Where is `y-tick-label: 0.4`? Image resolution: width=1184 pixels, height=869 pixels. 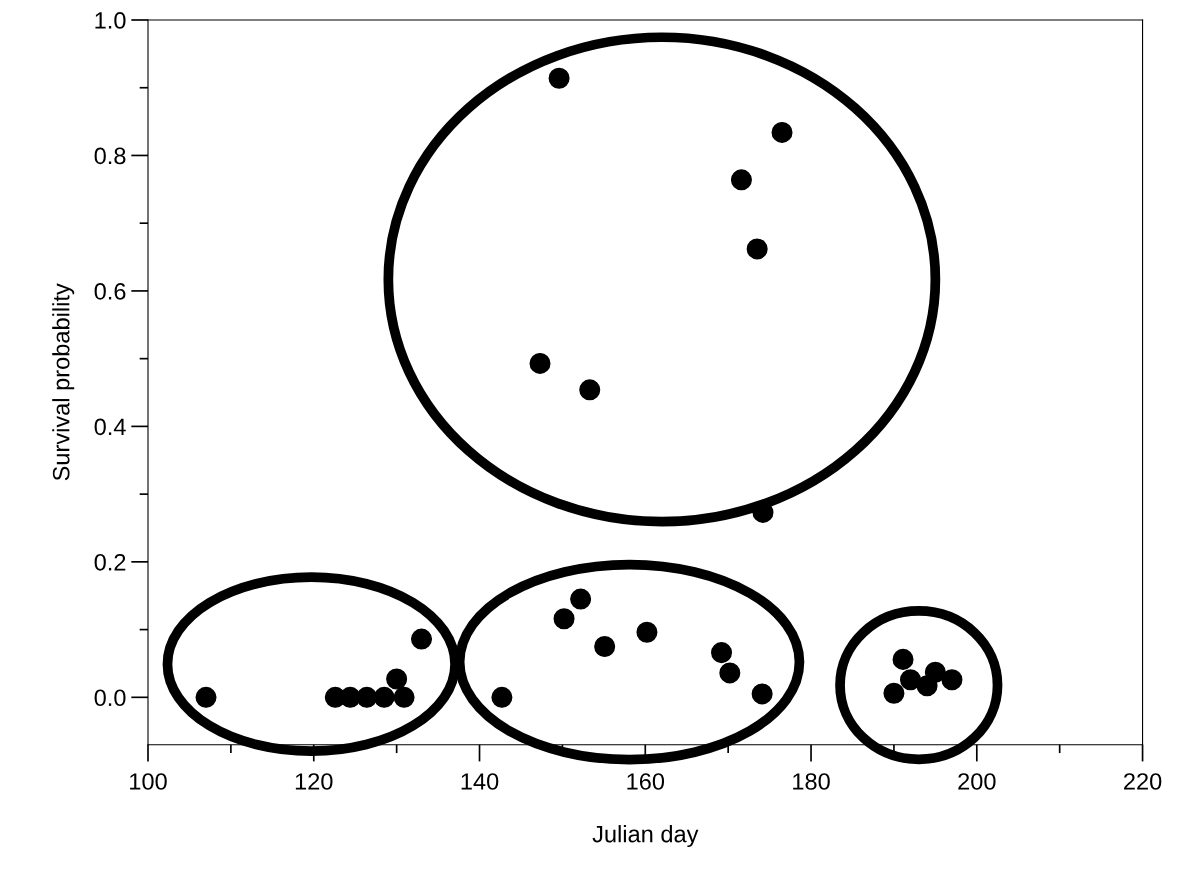
y-tick-label: 0.4 is located at coordinates (110, 427).